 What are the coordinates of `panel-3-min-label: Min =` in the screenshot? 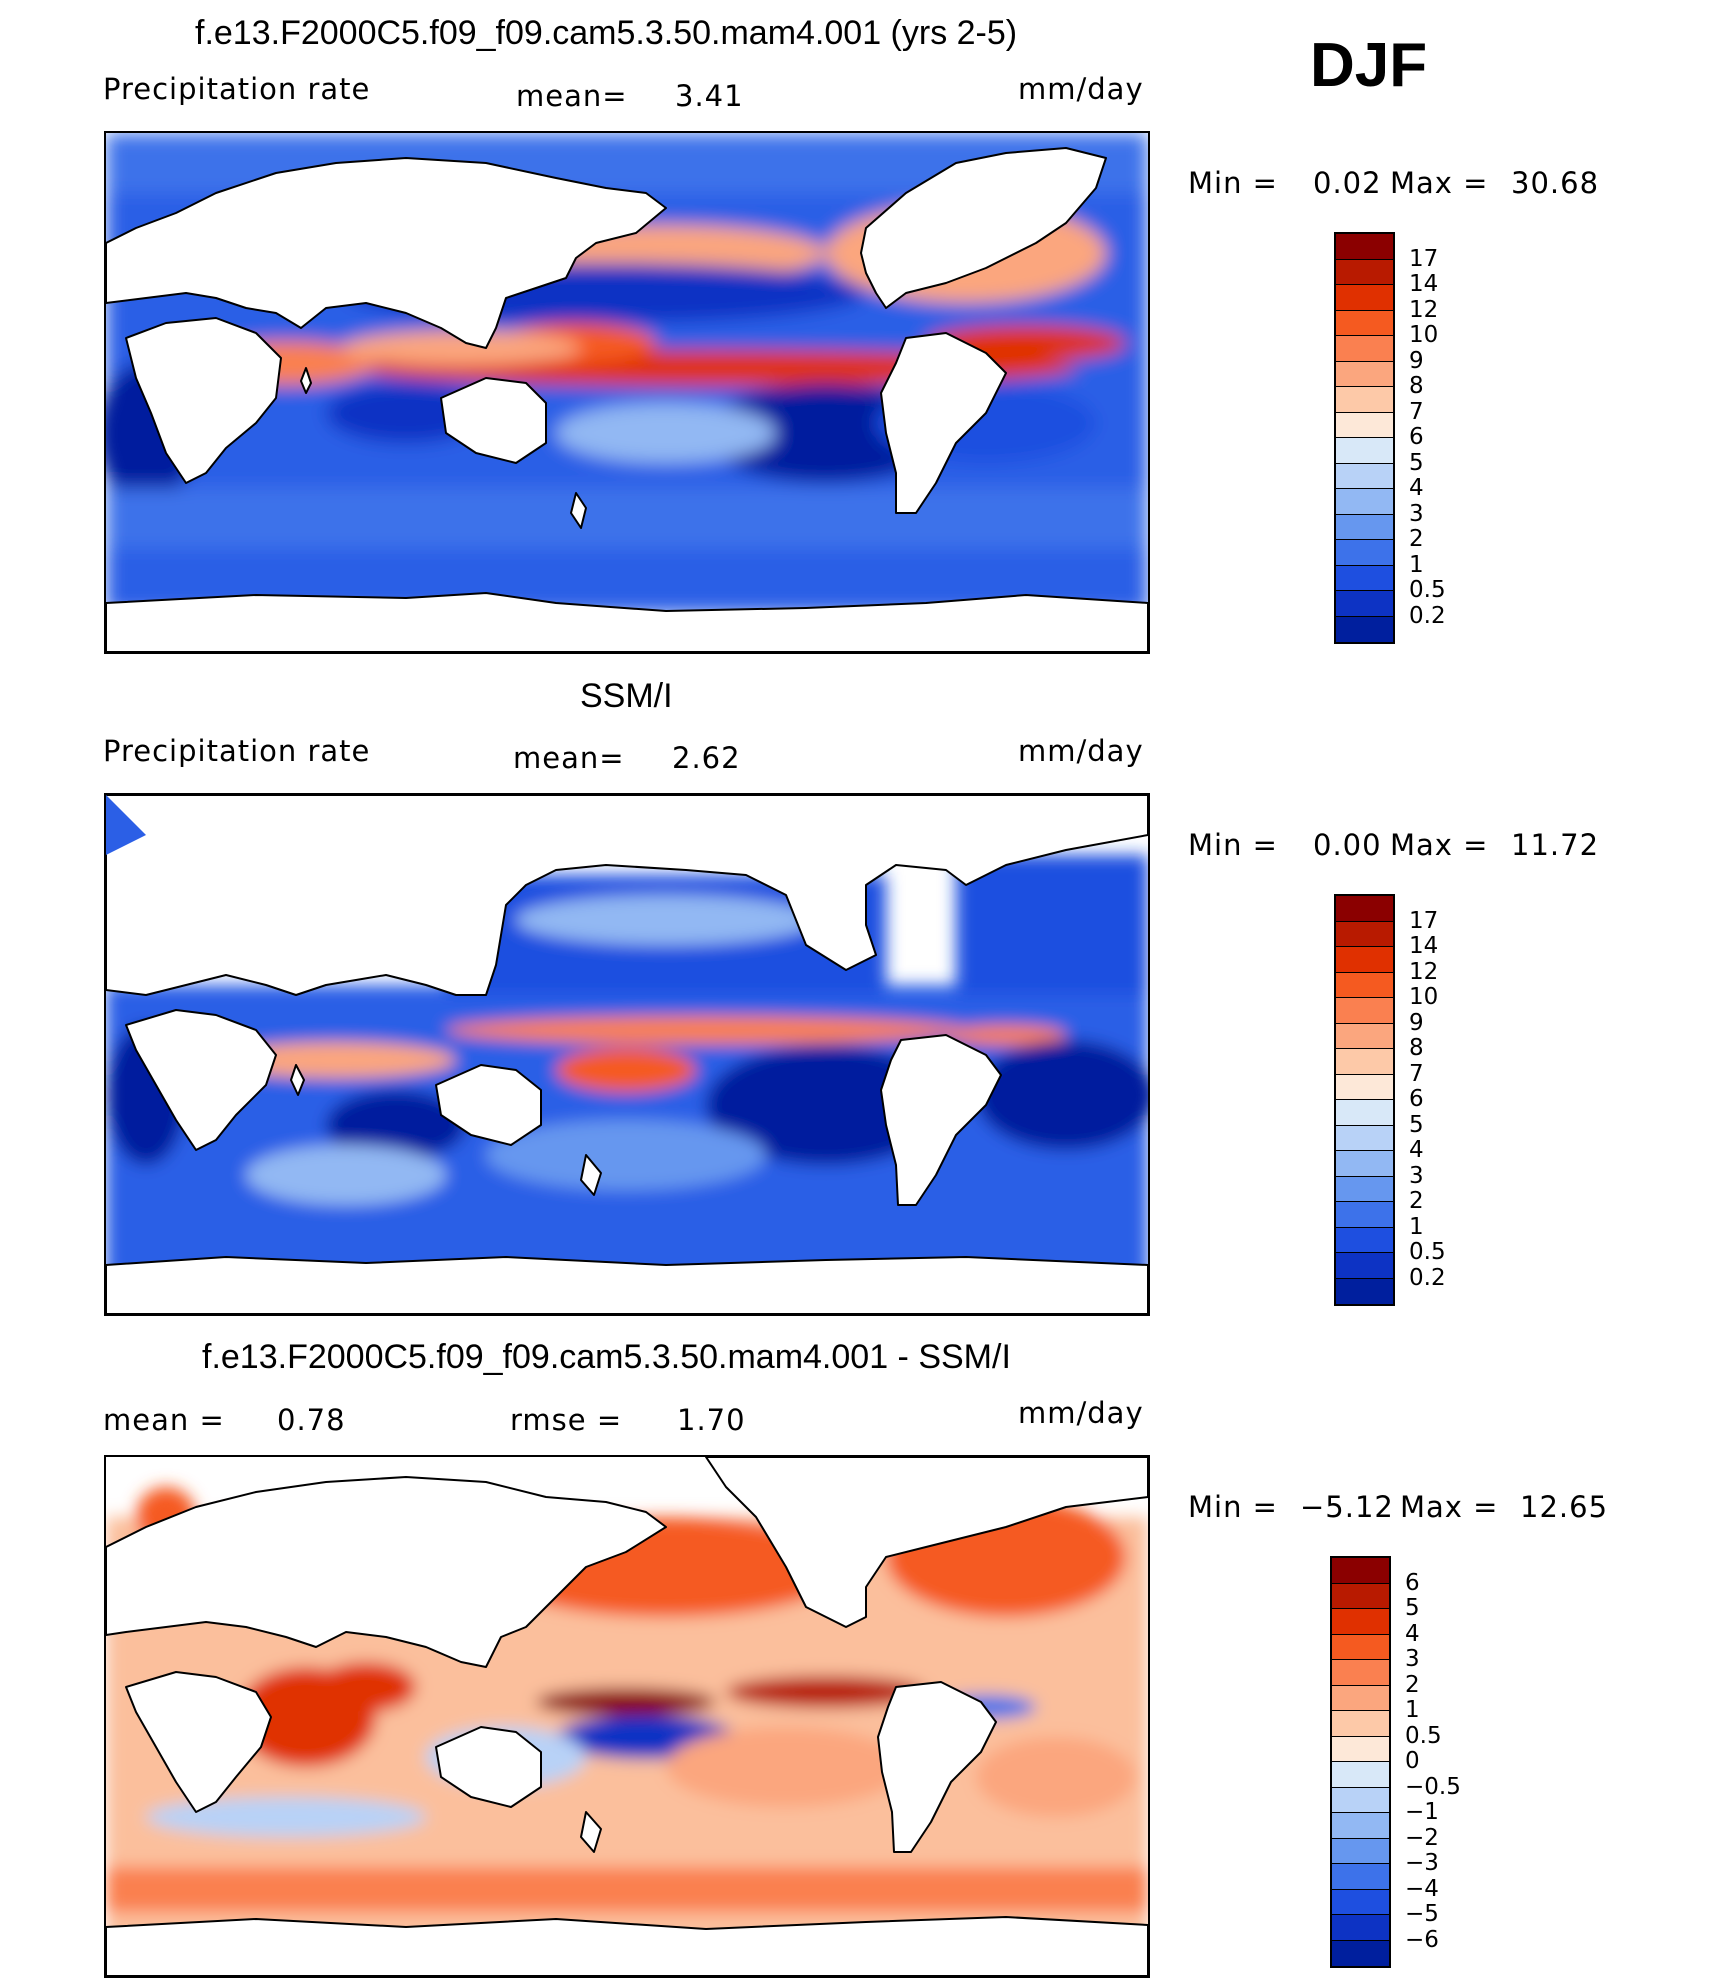 It's located at (1233, 1507).